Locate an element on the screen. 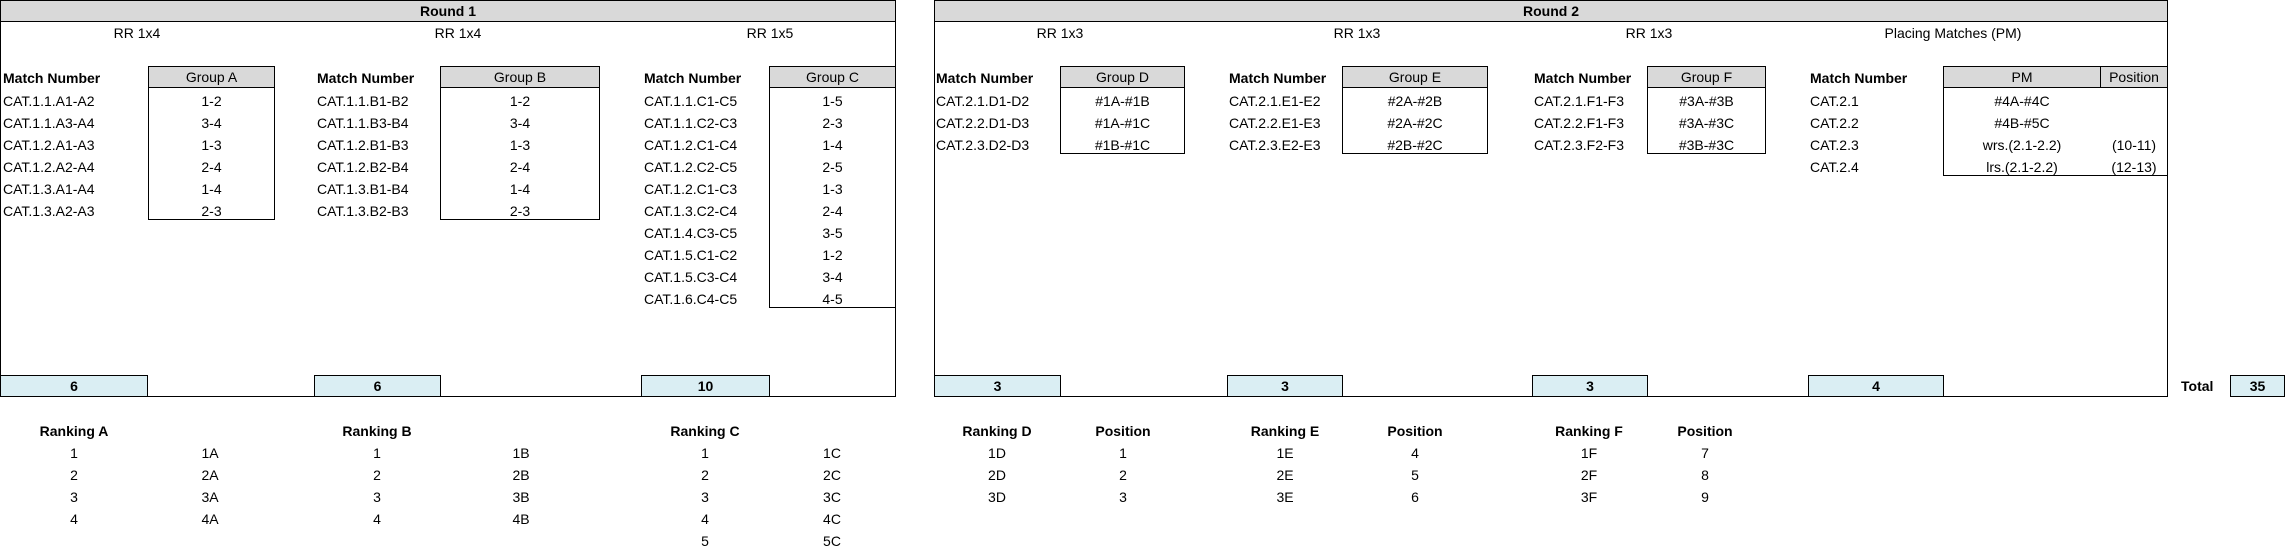  ranking-slot: 2B is located at coordinates (521, 475).